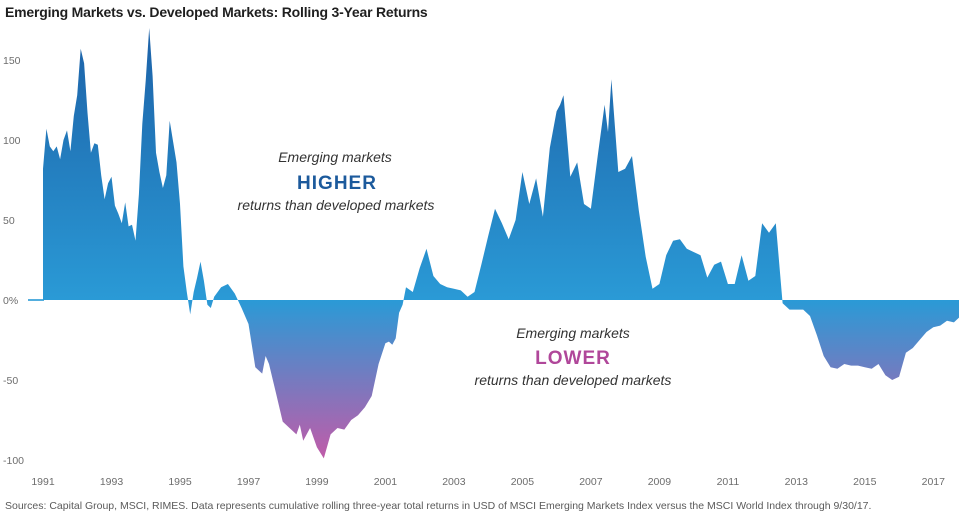  I want to click on x-tick-label: 1997, so click(249, 482).